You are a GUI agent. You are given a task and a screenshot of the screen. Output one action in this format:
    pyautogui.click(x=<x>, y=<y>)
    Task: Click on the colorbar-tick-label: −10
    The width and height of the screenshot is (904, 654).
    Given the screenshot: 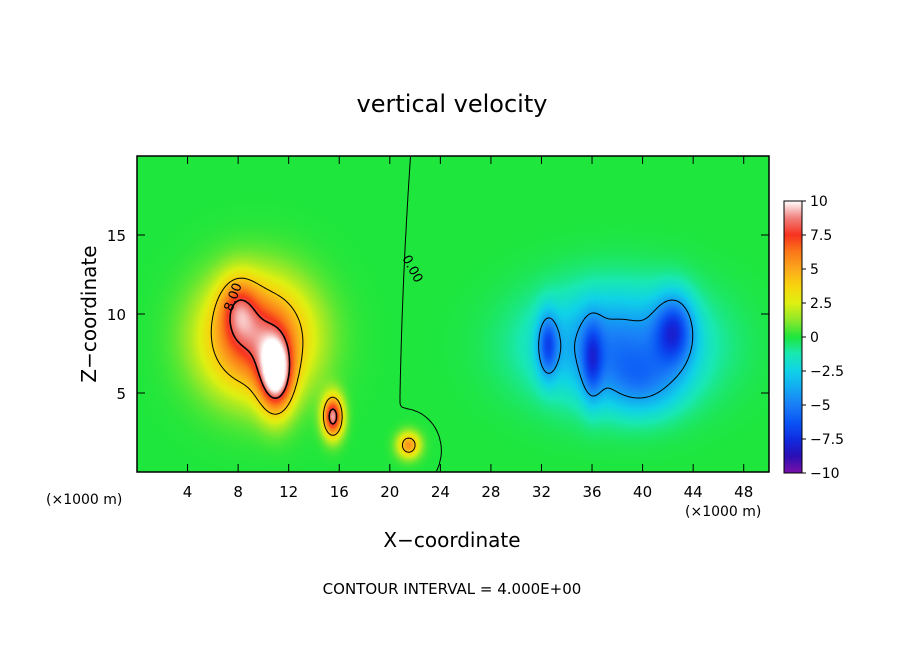 What is the action you would take?
    pyautogui.click(x=825, y=474)
    